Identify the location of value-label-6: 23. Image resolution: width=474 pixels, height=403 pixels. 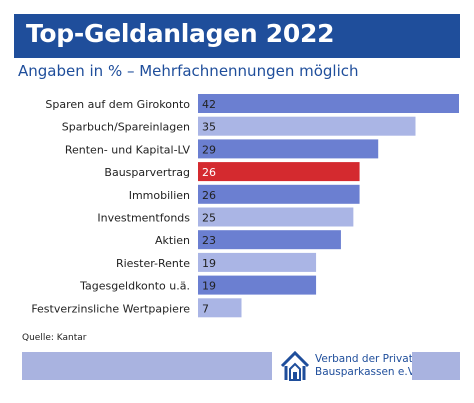
(209, 240).